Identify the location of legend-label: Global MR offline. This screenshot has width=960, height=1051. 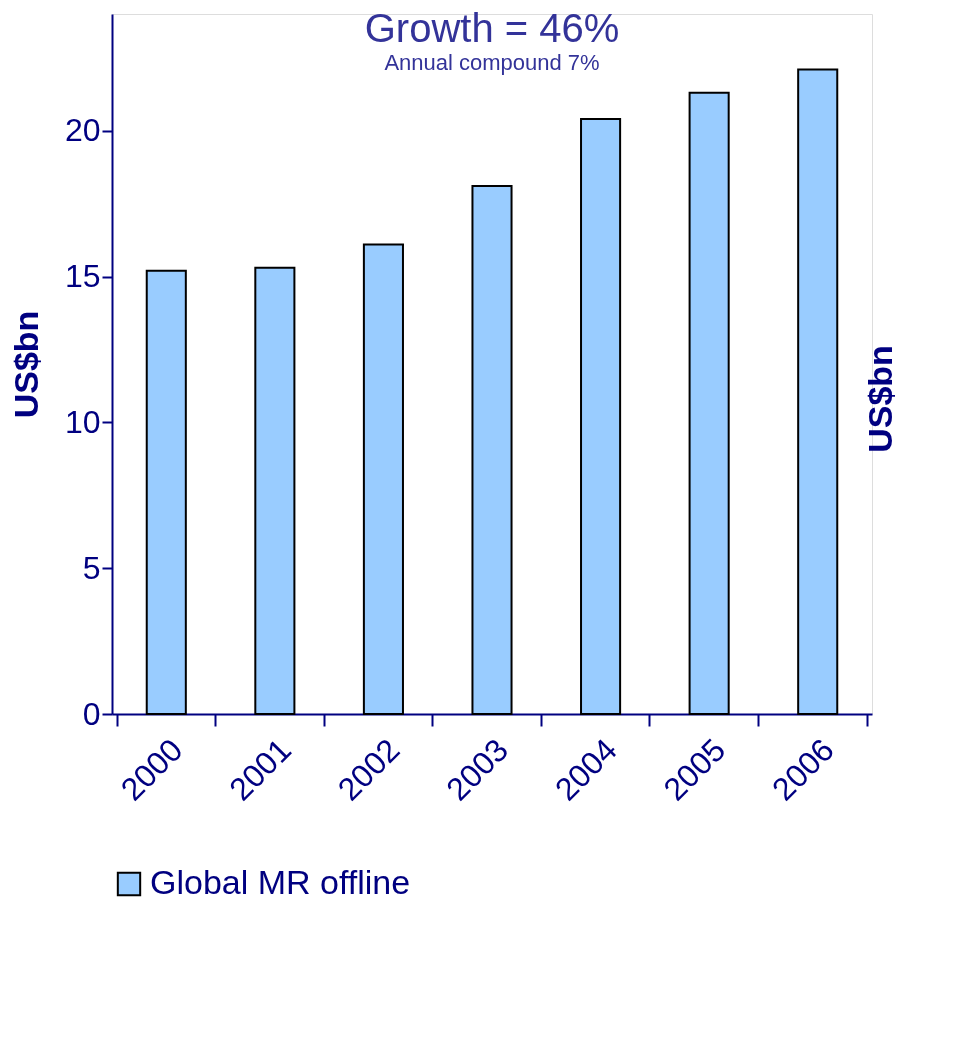
(280, 882).